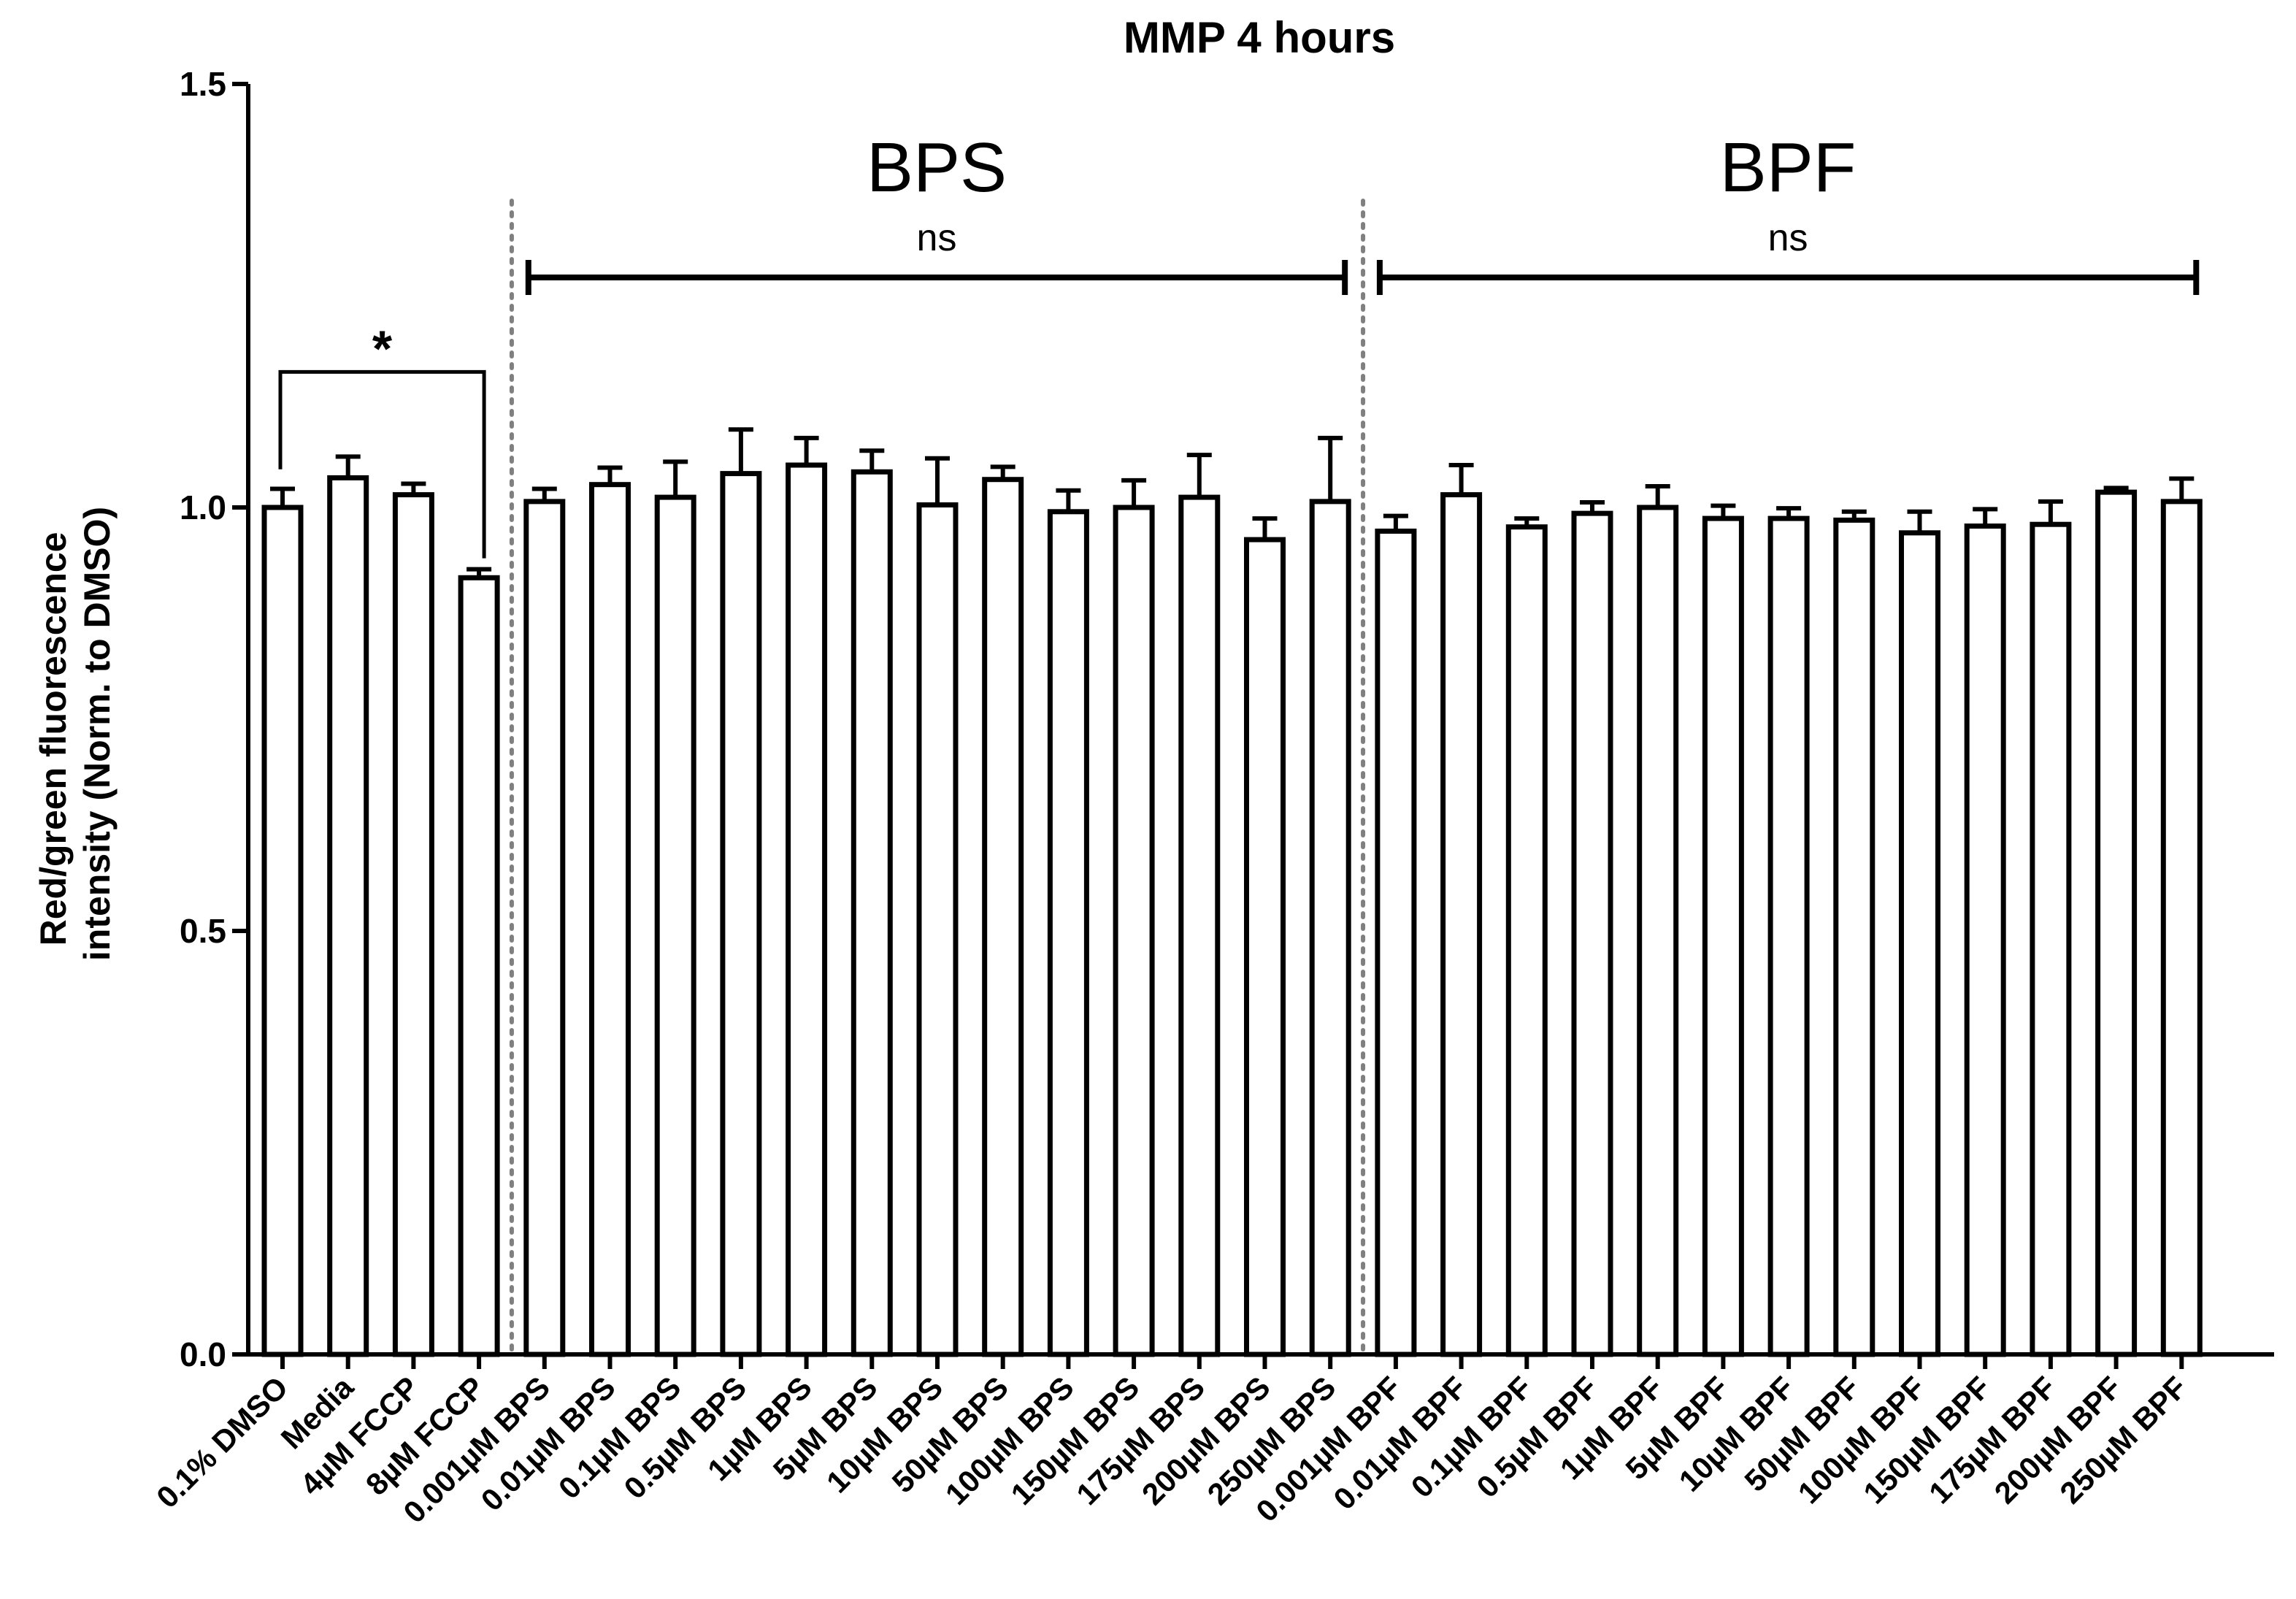 Image resolution: width=2296 pixels, height=1599 pixels. What do you see at coordinates (97, 734) in the screenshot?
I see `y-axis-label-line-2: intensity (Norm. to DMSO)` at bounding box center [97, 734].